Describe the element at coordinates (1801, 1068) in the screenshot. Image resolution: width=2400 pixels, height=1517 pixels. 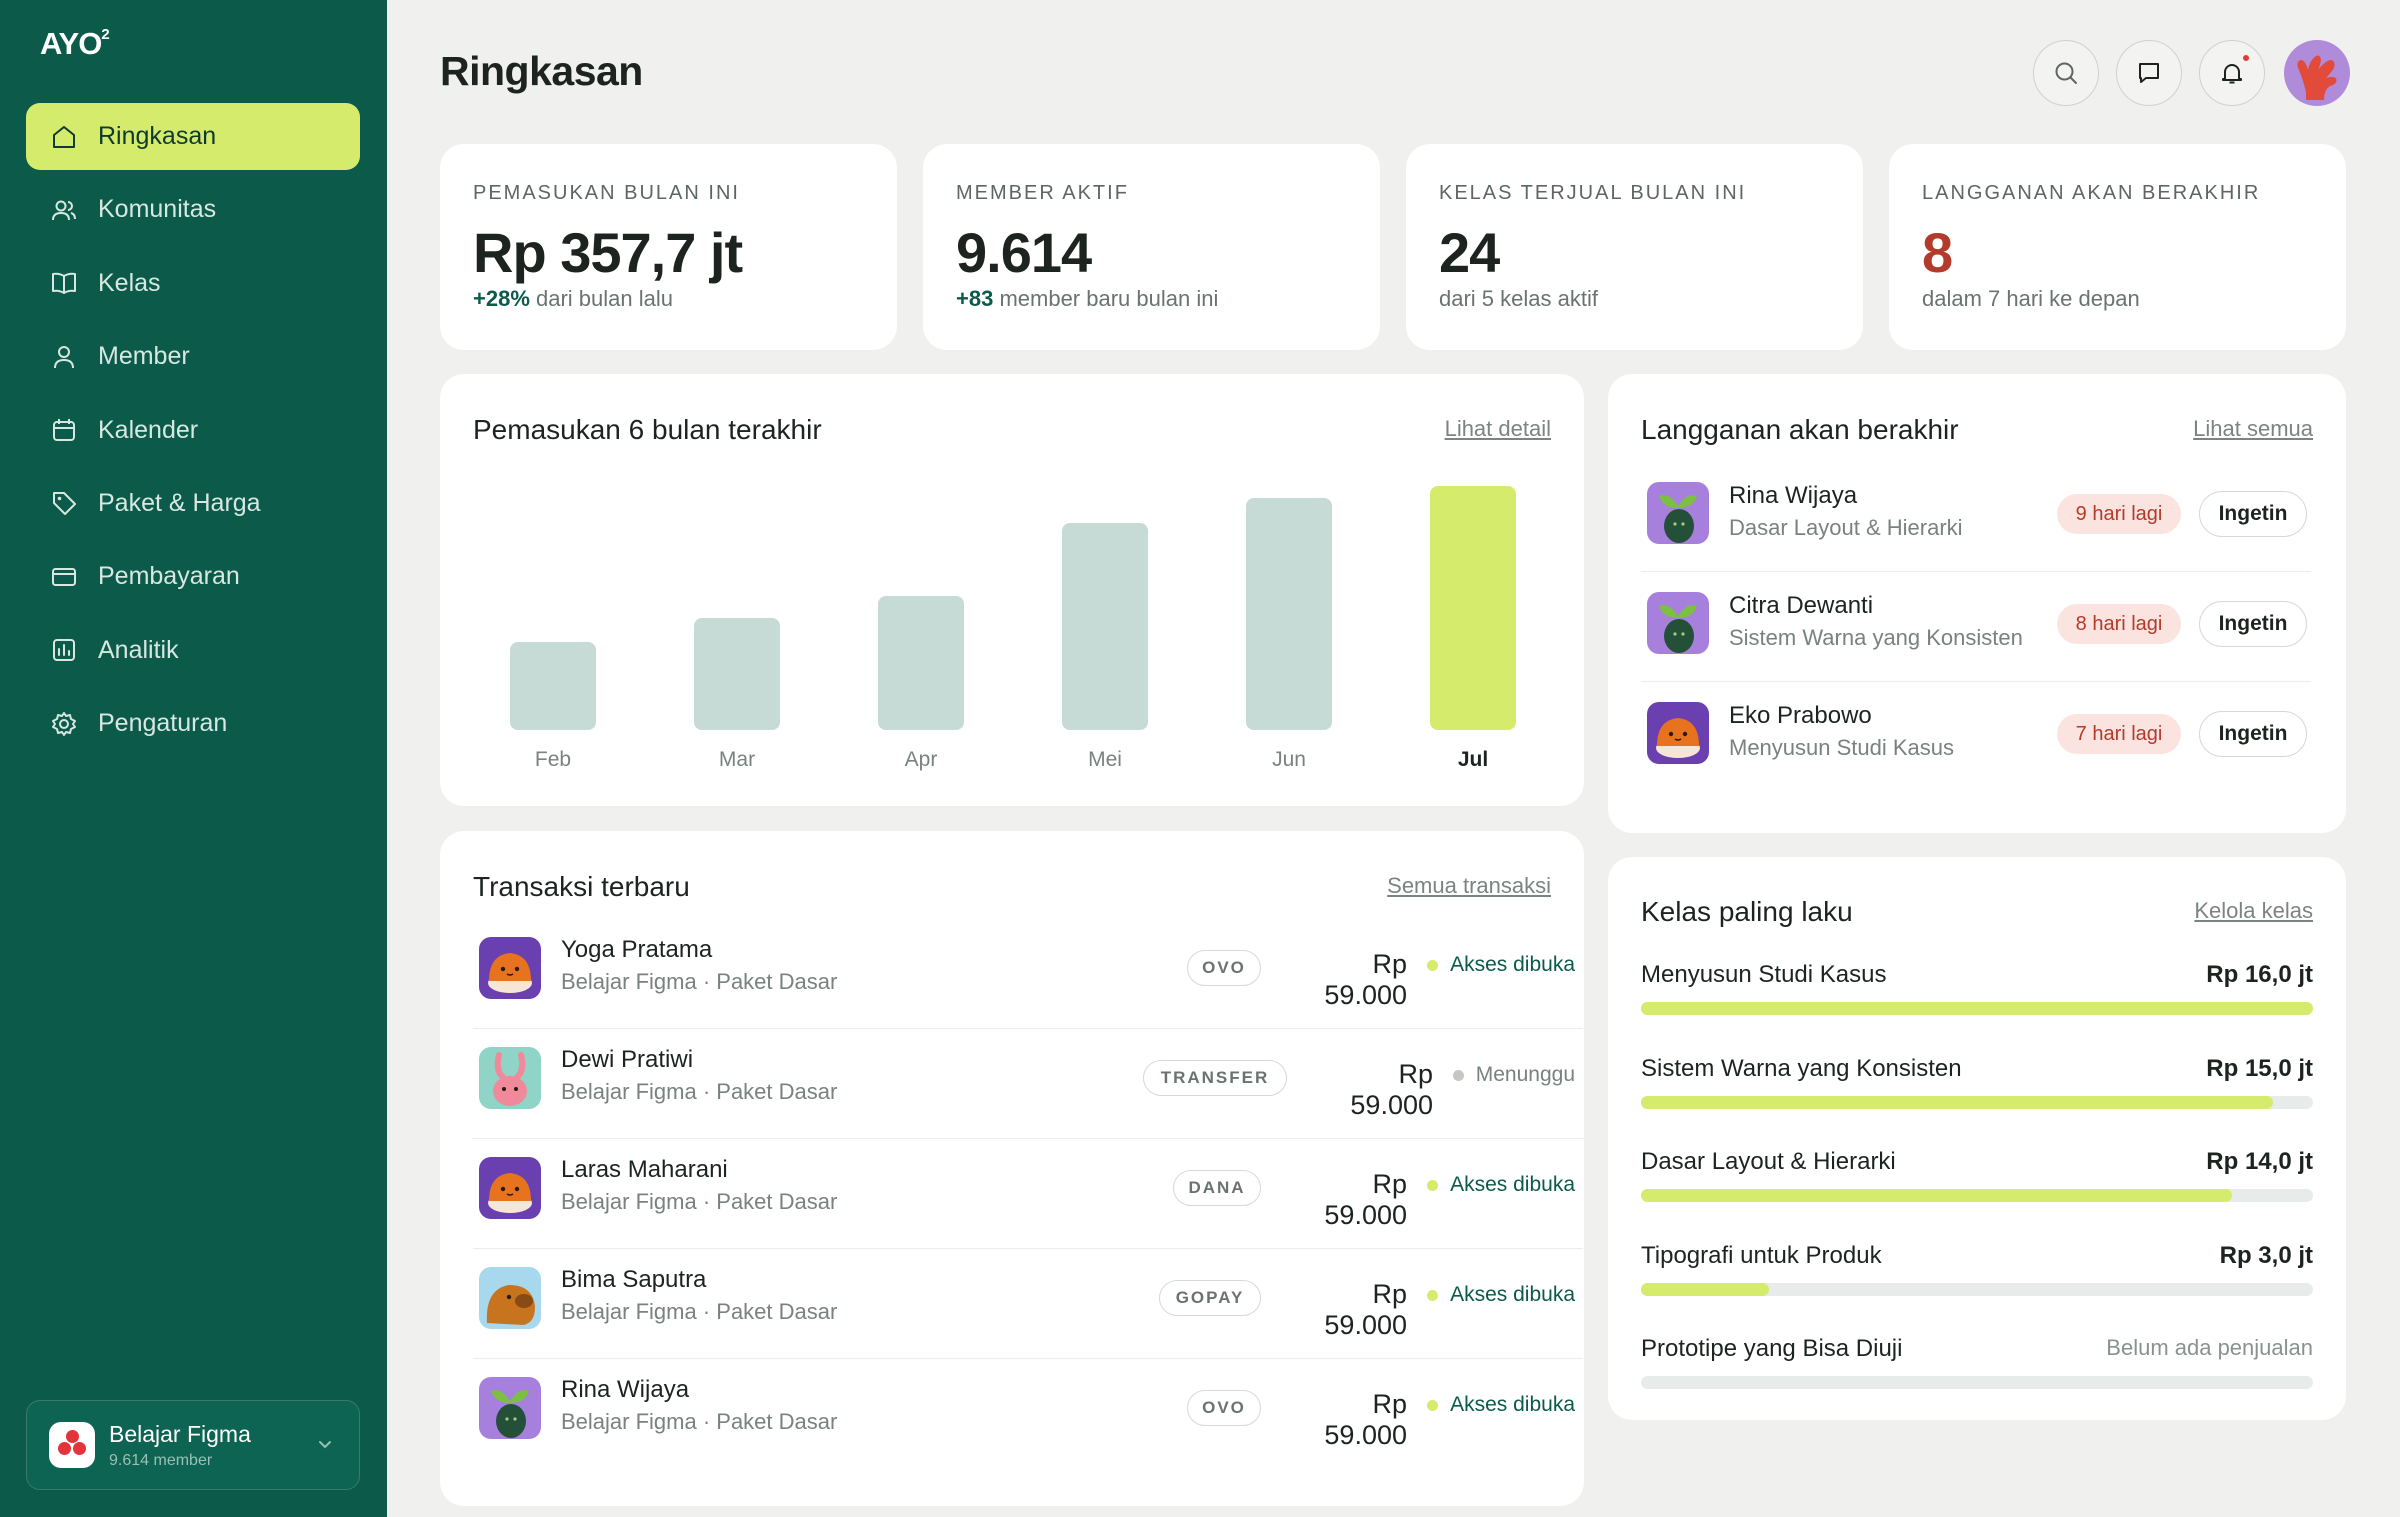
I see `class-name: Sistem Warna yang Konsisten` at that location.